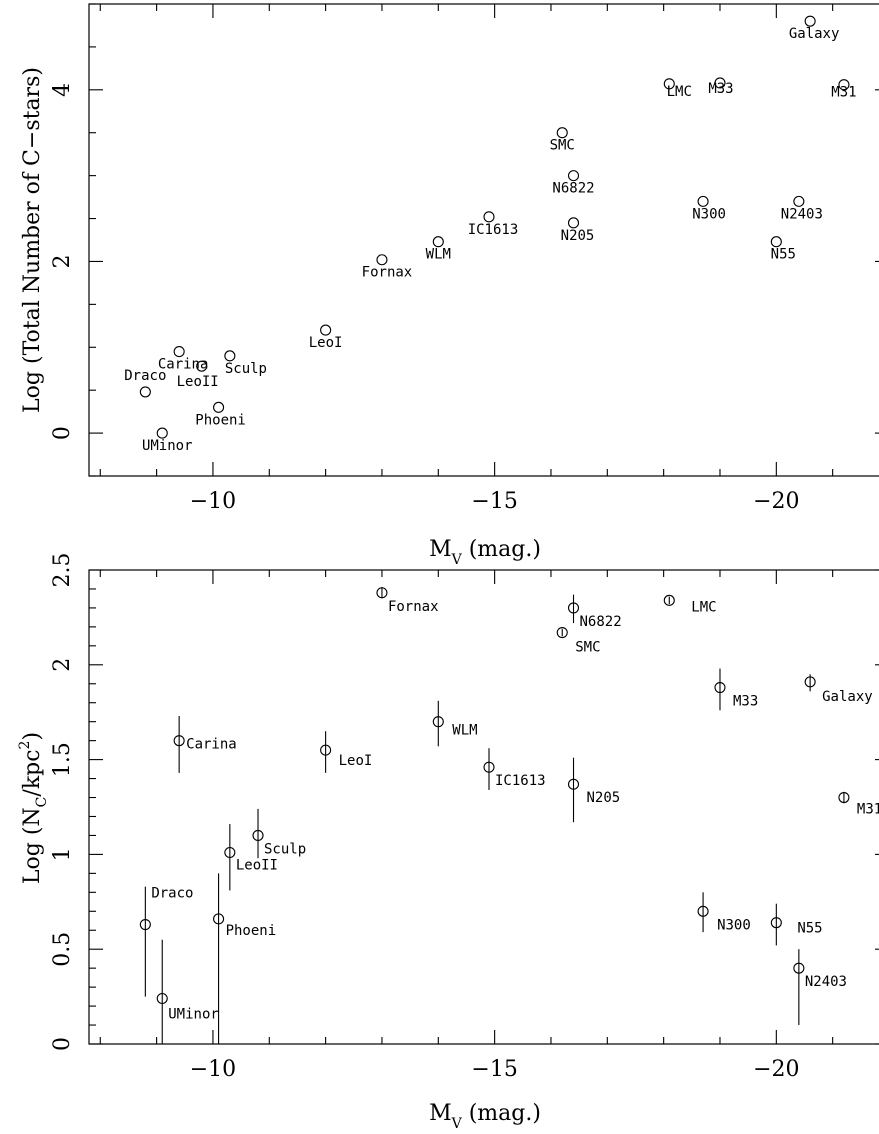 This screenshot has width=879, height=1134. Describe the element at coordinates (62, 261) in the screenshot. I see `top-y-tick-label: 2` at that location.